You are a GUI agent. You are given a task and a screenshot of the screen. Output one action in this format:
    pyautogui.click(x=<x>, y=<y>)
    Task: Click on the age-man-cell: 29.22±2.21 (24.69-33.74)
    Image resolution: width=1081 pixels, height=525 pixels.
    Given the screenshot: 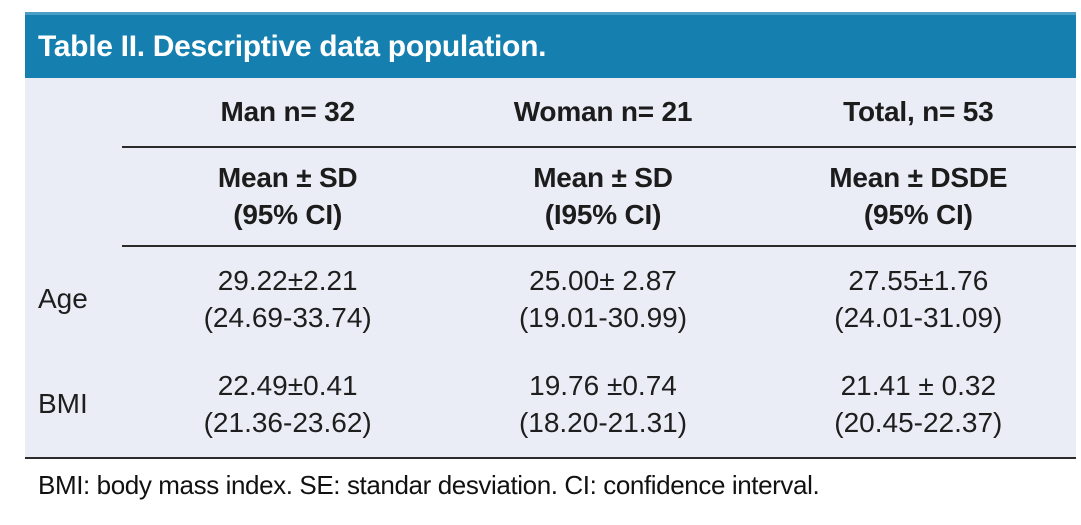 What is the action you would take?
    pyautogui.click(x=287, y=300)
    